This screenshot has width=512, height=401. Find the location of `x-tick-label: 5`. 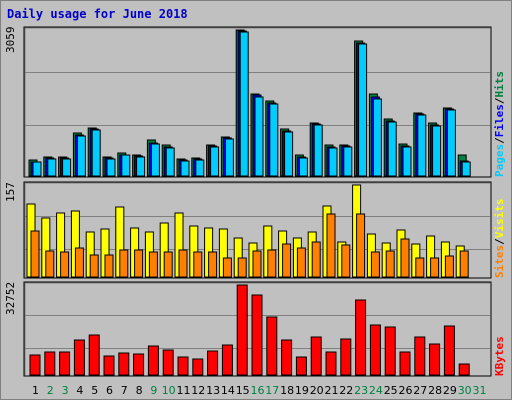

x-tick-label: 5 is located at coordinates (94, 390).